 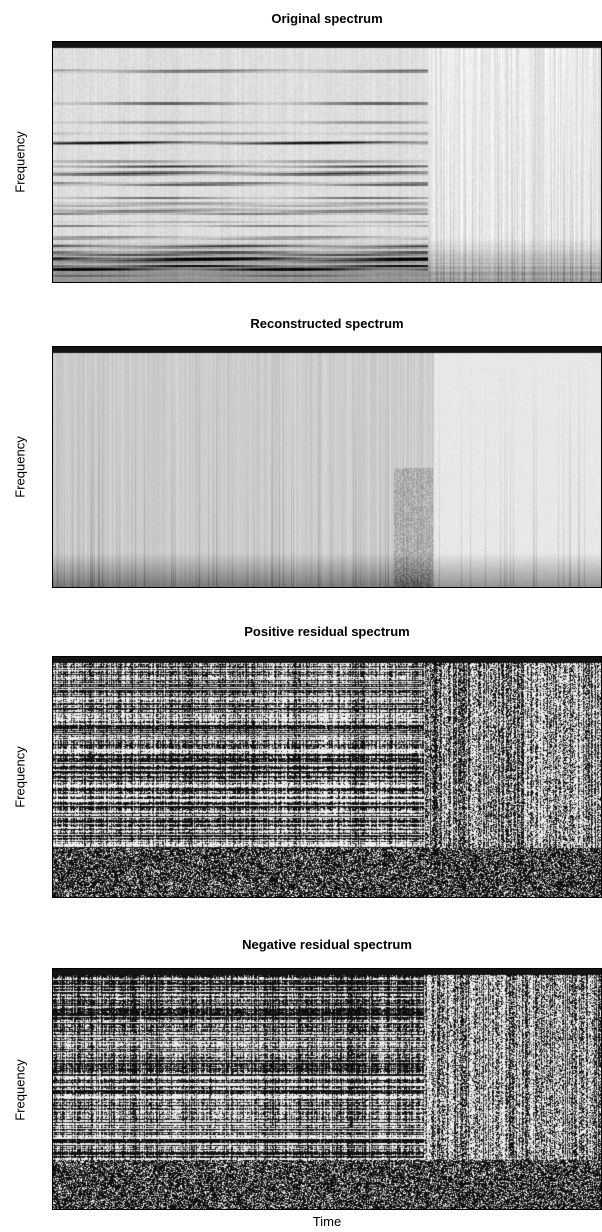 What do you see at coordinates (327, 323) in the screenshot?
I see `panel-2-title: Reconstructed spectrum` at bounding box center [327, 323].